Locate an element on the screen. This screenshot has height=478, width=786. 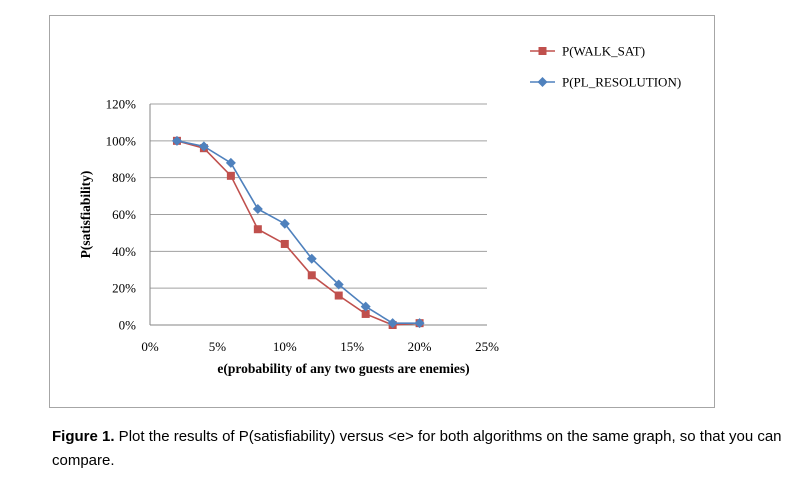
caption-label: Figure 1. is located at coordinates (83, 436).